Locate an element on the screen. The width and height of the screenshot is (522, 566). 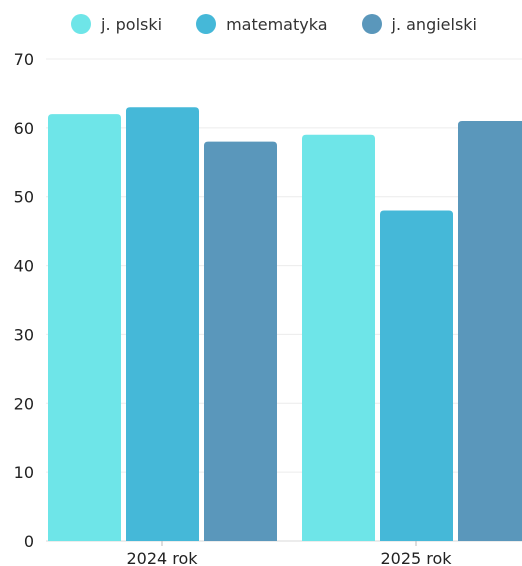
y-axis: 0 10 20 30 40 50 60 70 is located at coordinates (24, 300).